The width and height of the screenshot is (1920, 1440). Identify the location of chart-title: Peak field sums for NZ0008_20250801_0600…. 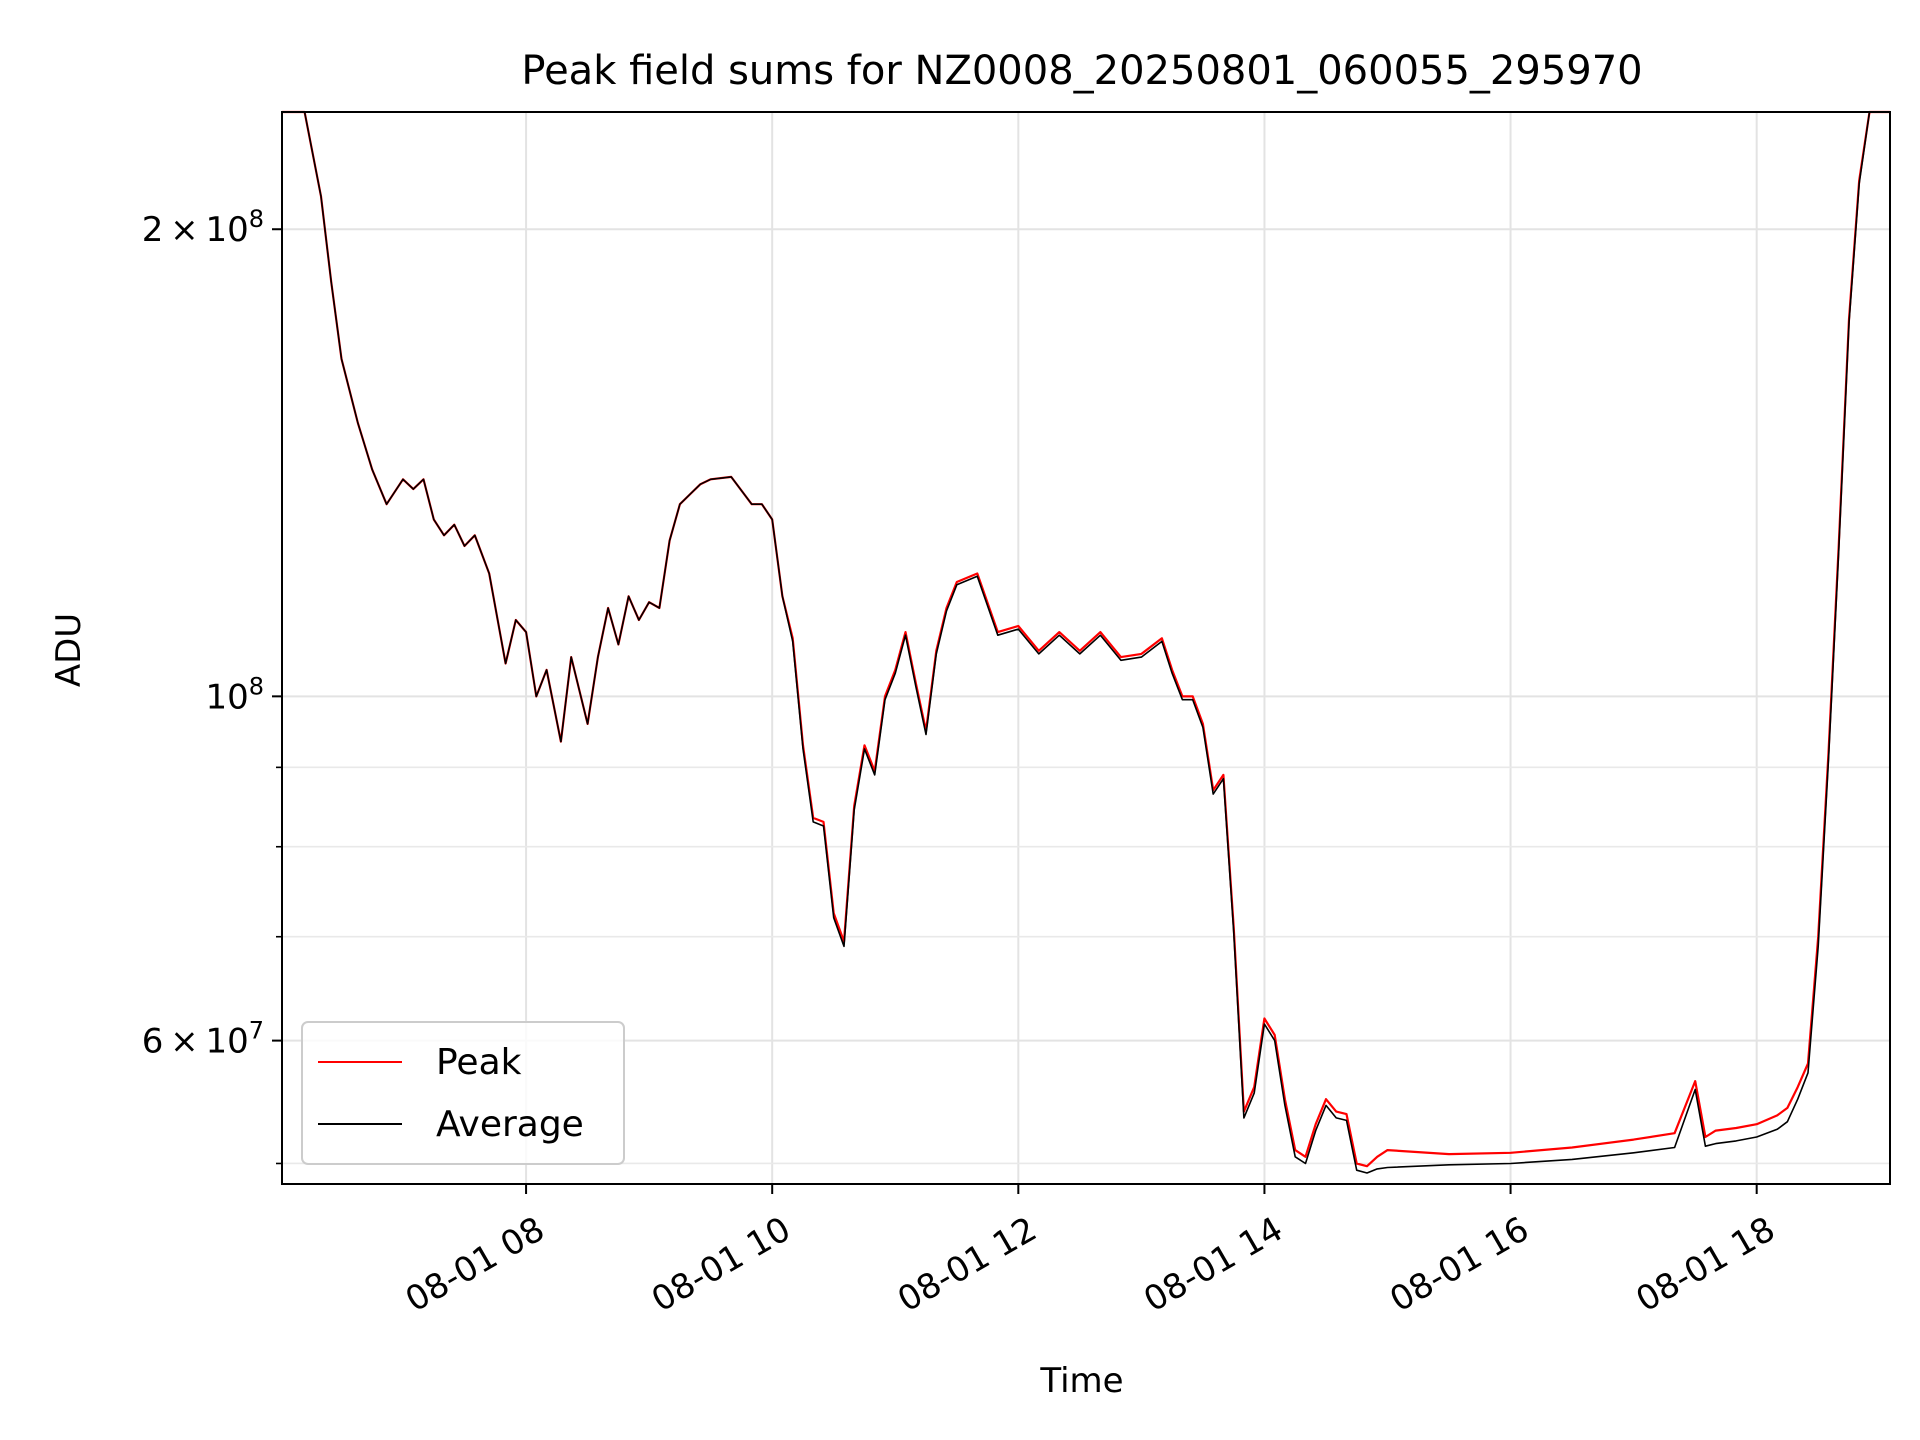
(1081, 71).